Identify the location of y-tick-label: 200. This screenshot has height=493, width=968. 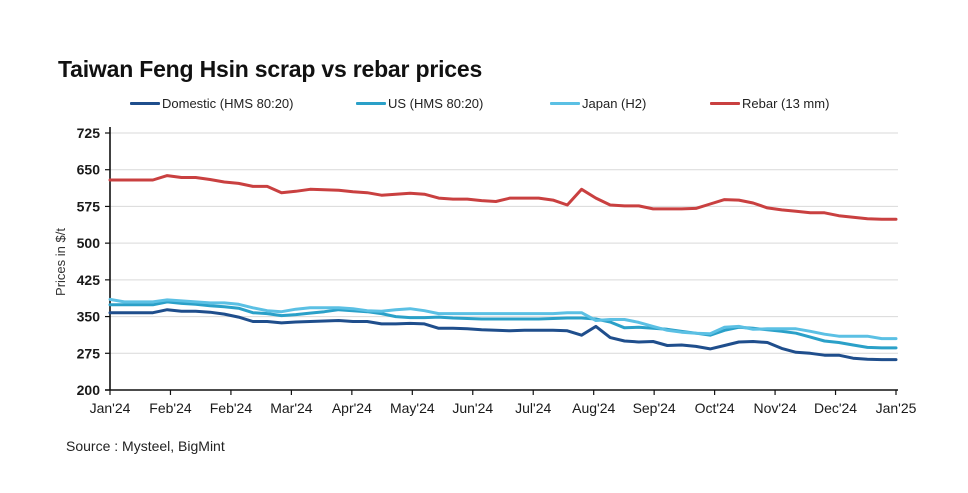
(89, 390).